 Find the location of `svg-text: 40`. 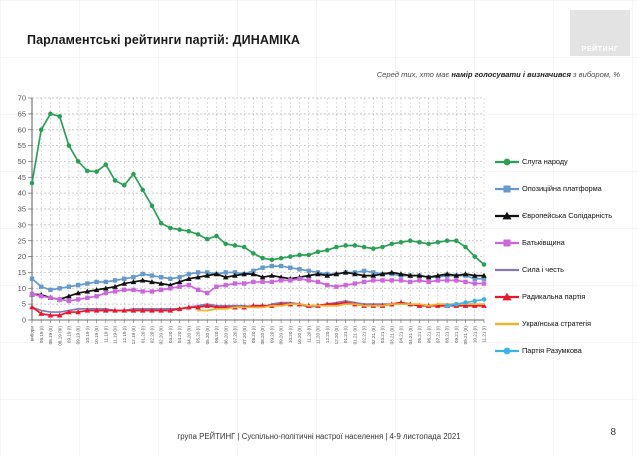

svg-text: 40 is located at coordinates (22, 193).